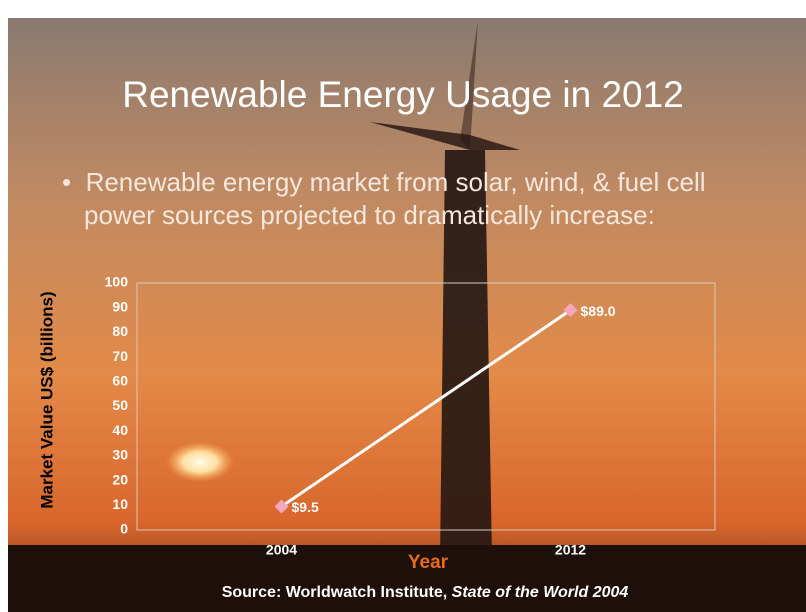 The height and width of the screenshot is (612, 806). What do you see at coordinates (570, 550) in the screenshot?
I see `x-tick-label: 2012` at bounding box center [570, 550].